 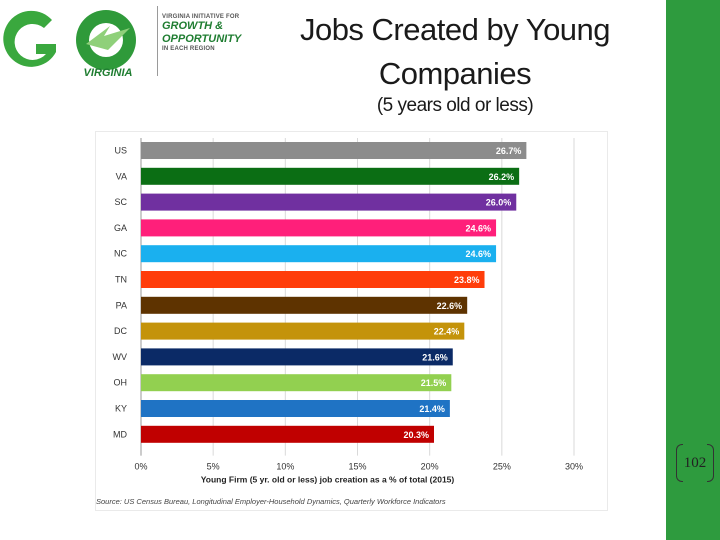 I want to click on category-label: DC, so click(x=120, y=331).